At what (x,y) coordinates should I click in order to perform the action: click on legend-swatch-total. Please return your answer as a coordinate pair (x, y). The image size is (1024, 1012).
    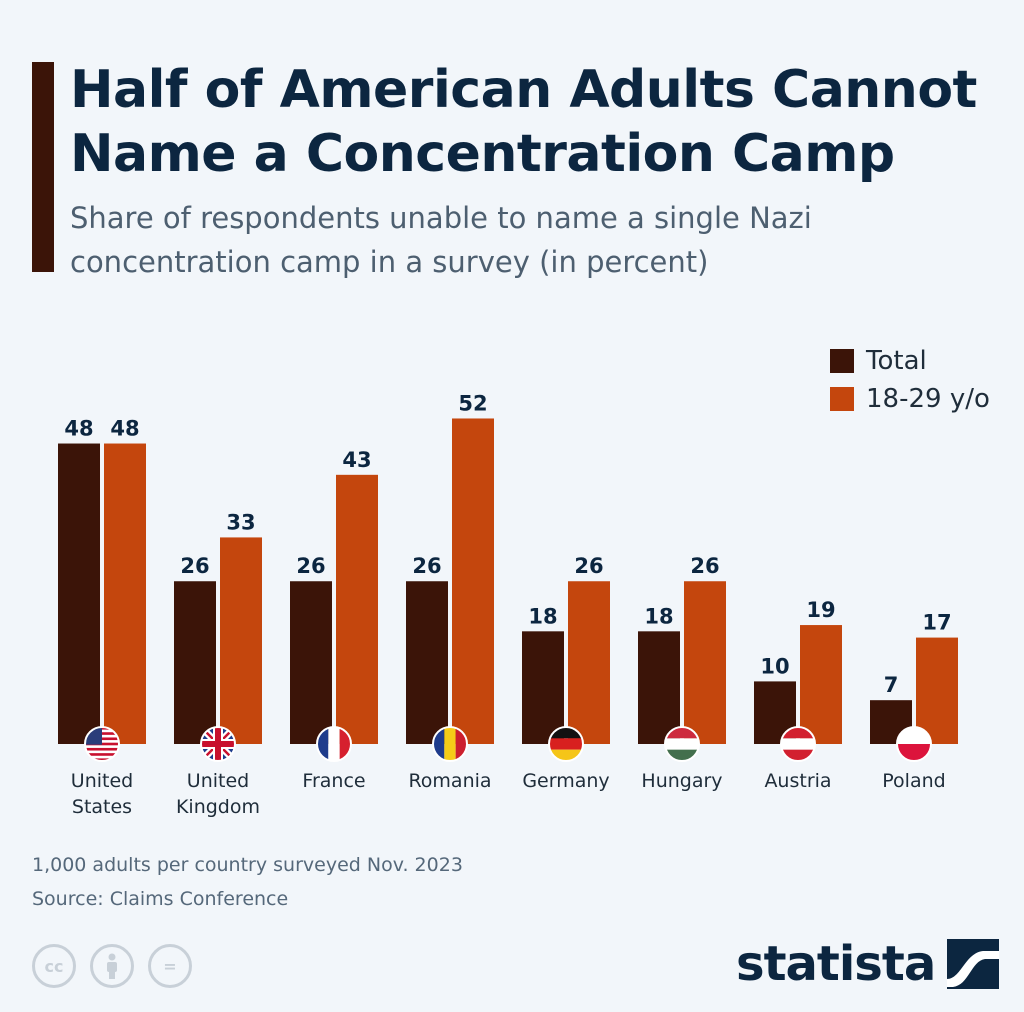
    Looking at the image, I should click on (842, 361).